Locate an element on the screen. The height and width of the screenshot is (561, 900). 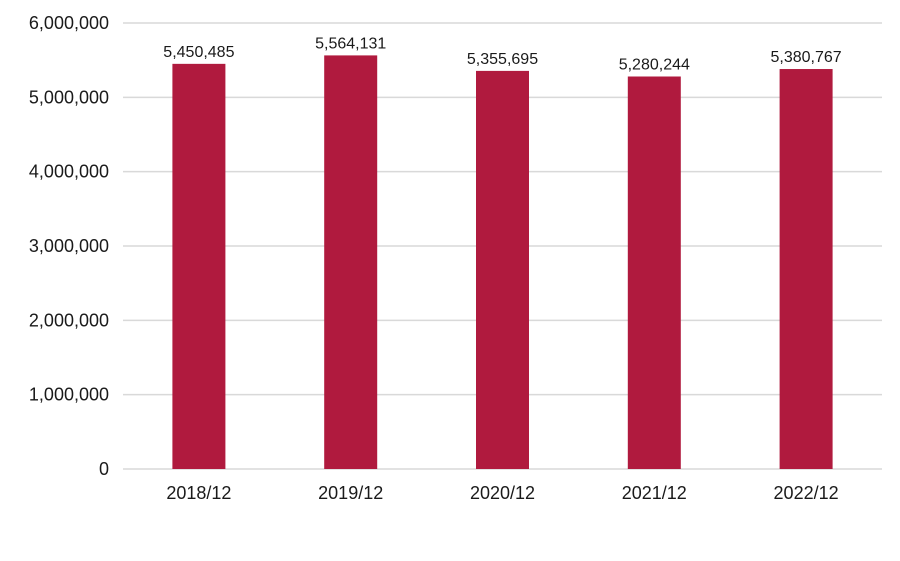
x-axis-tick-labels: 2018/12 2019/12 2020/12 2021/12 2022/12 is located at coordinates (502, 493).